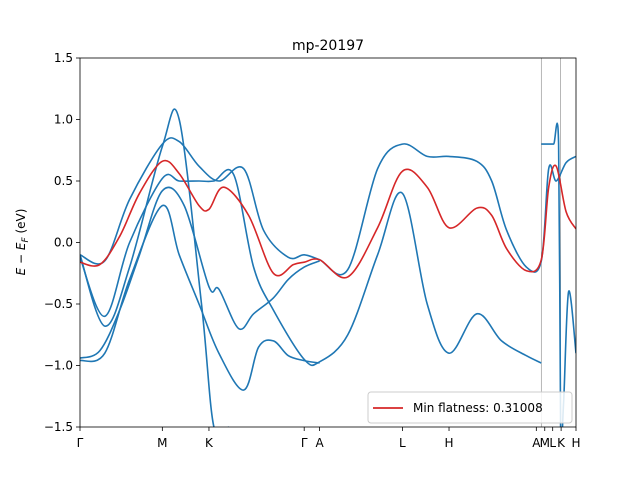 This screenshot has width=640, height=484. I want to click on legend: Min flatness: 0.31008, so click(470, 407).